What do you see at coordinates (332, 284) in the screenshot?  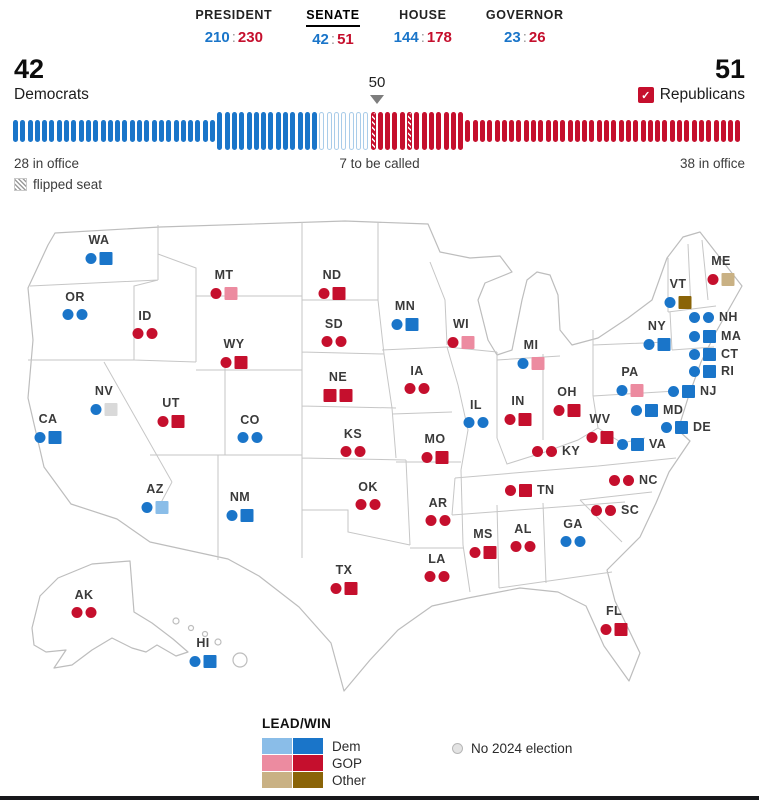 I see `state-nd: ND` at bounding box center [332, 284].